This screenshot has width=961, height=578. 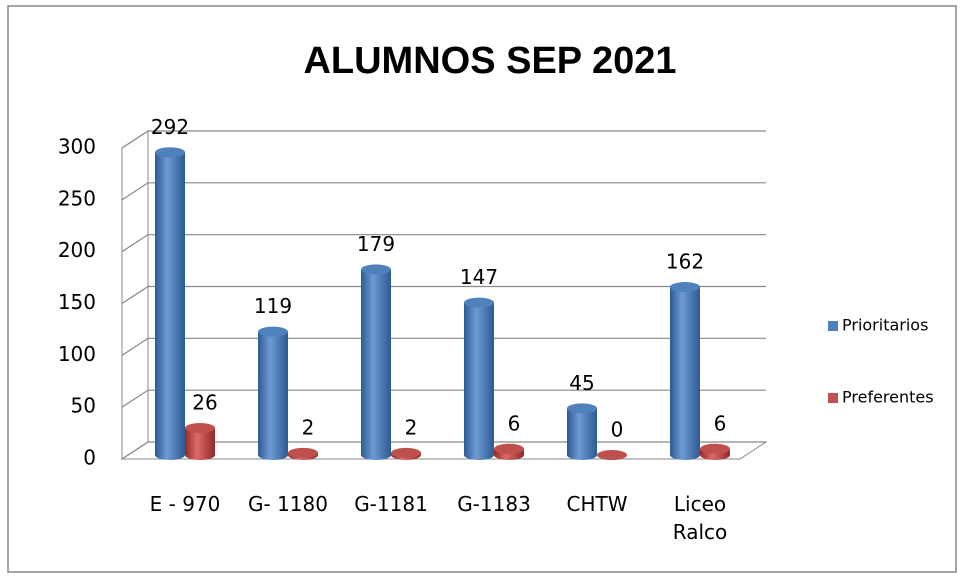 What do you see at coordinates (700, 518) in the screenshot?
I see `x-tick-label: Liceo Ralco` at bounding box center [700, 518].